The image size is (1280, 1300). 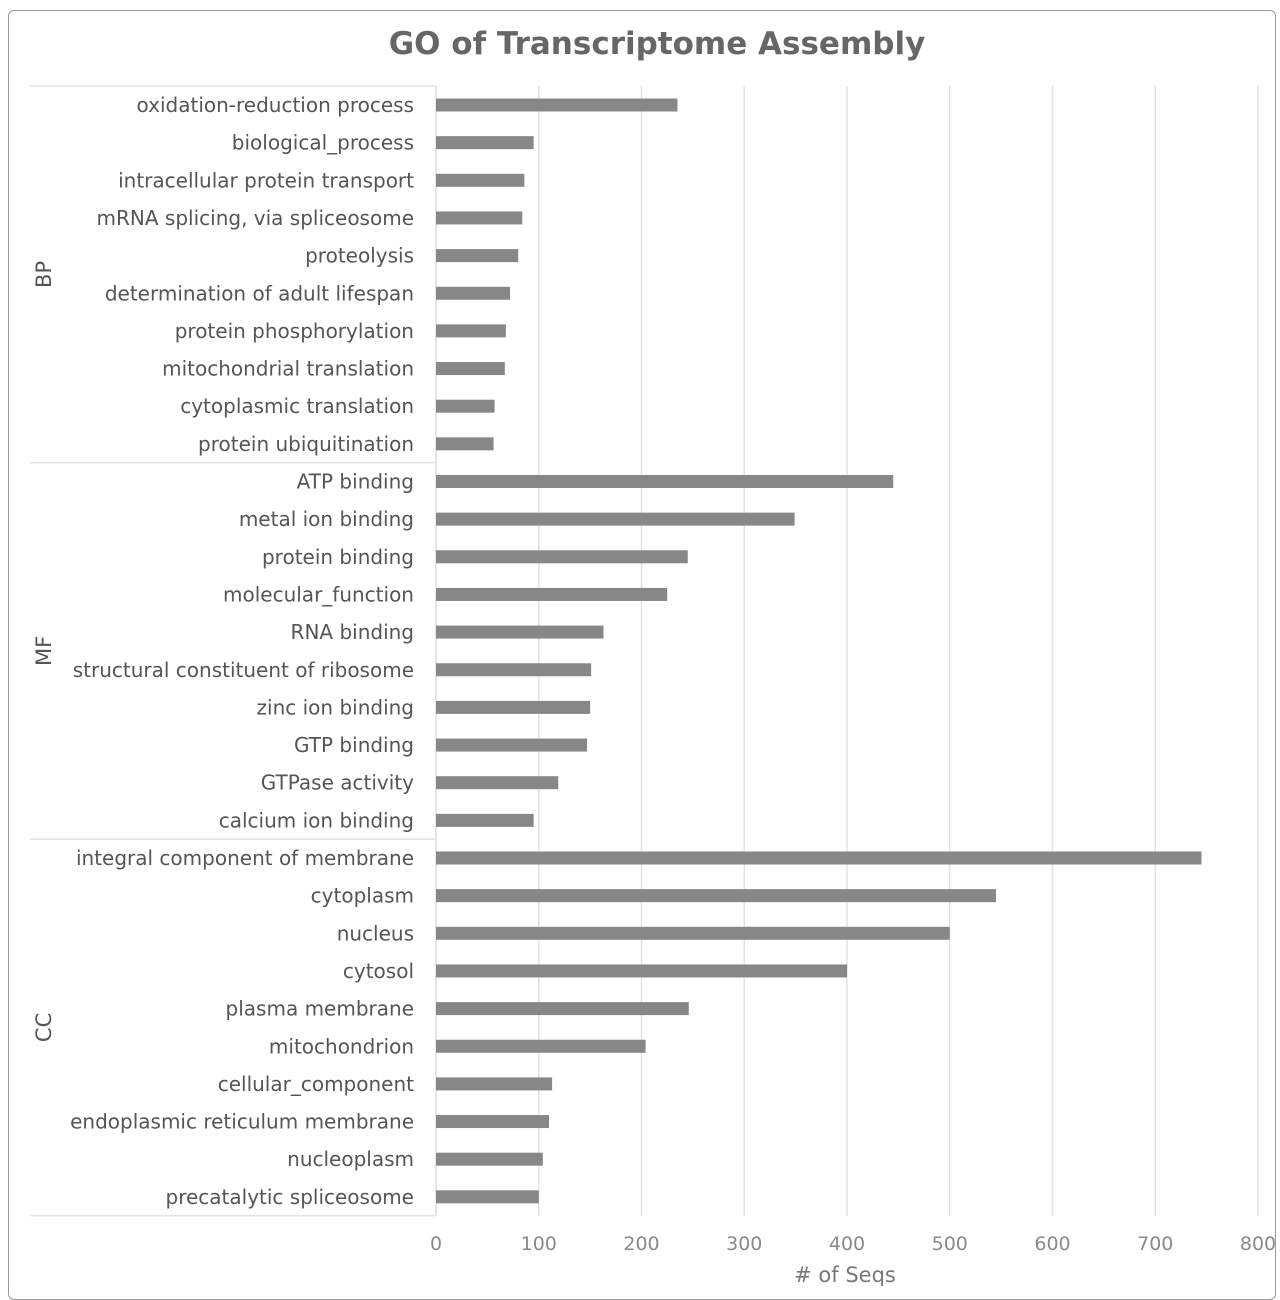 I want to click on category-label: metal ion binding, so click(x=326, y=519).